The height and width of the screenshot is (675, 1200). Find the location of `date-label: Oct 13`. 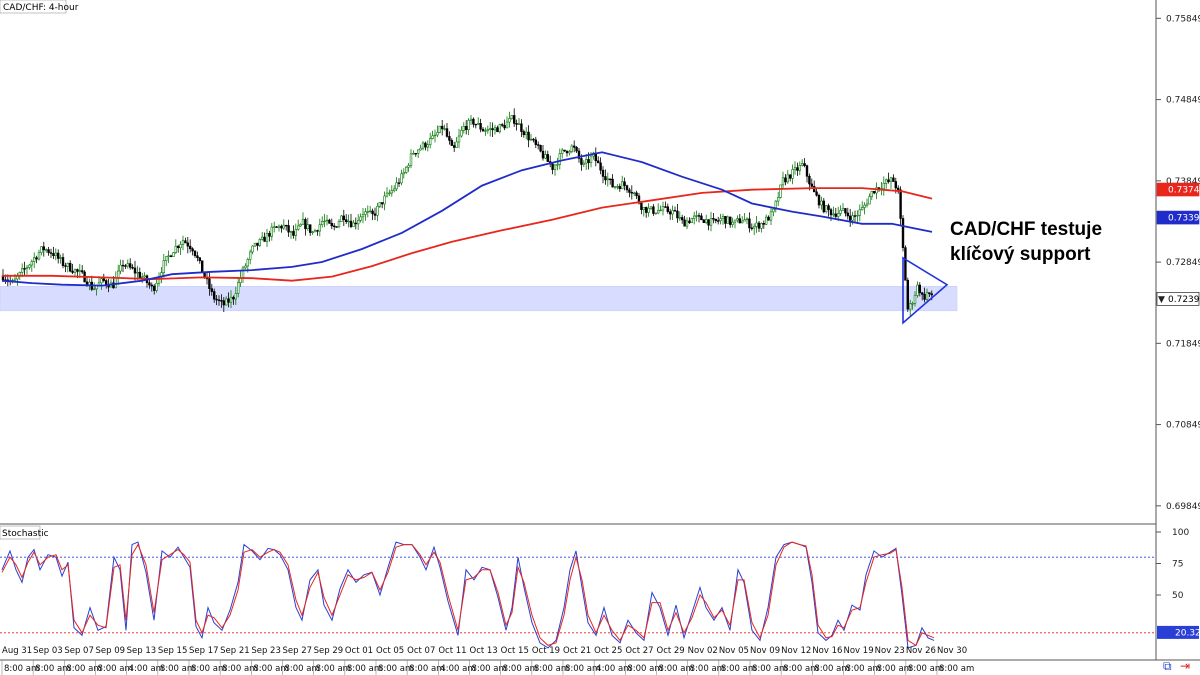

date-label: Oct 13 is located at coordinates (484, 651).